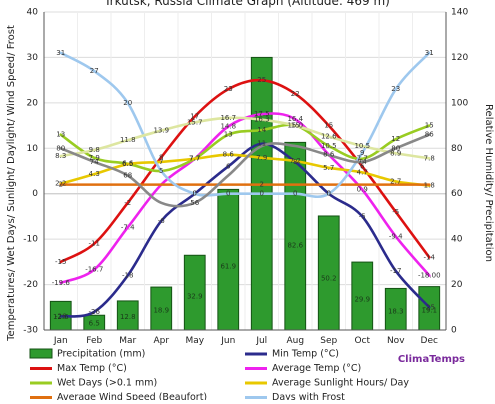  What do you see at coordinates (328, 168) in the screenshot?
I see `series-data-label: 5.7` at bounding box center [328, 168].